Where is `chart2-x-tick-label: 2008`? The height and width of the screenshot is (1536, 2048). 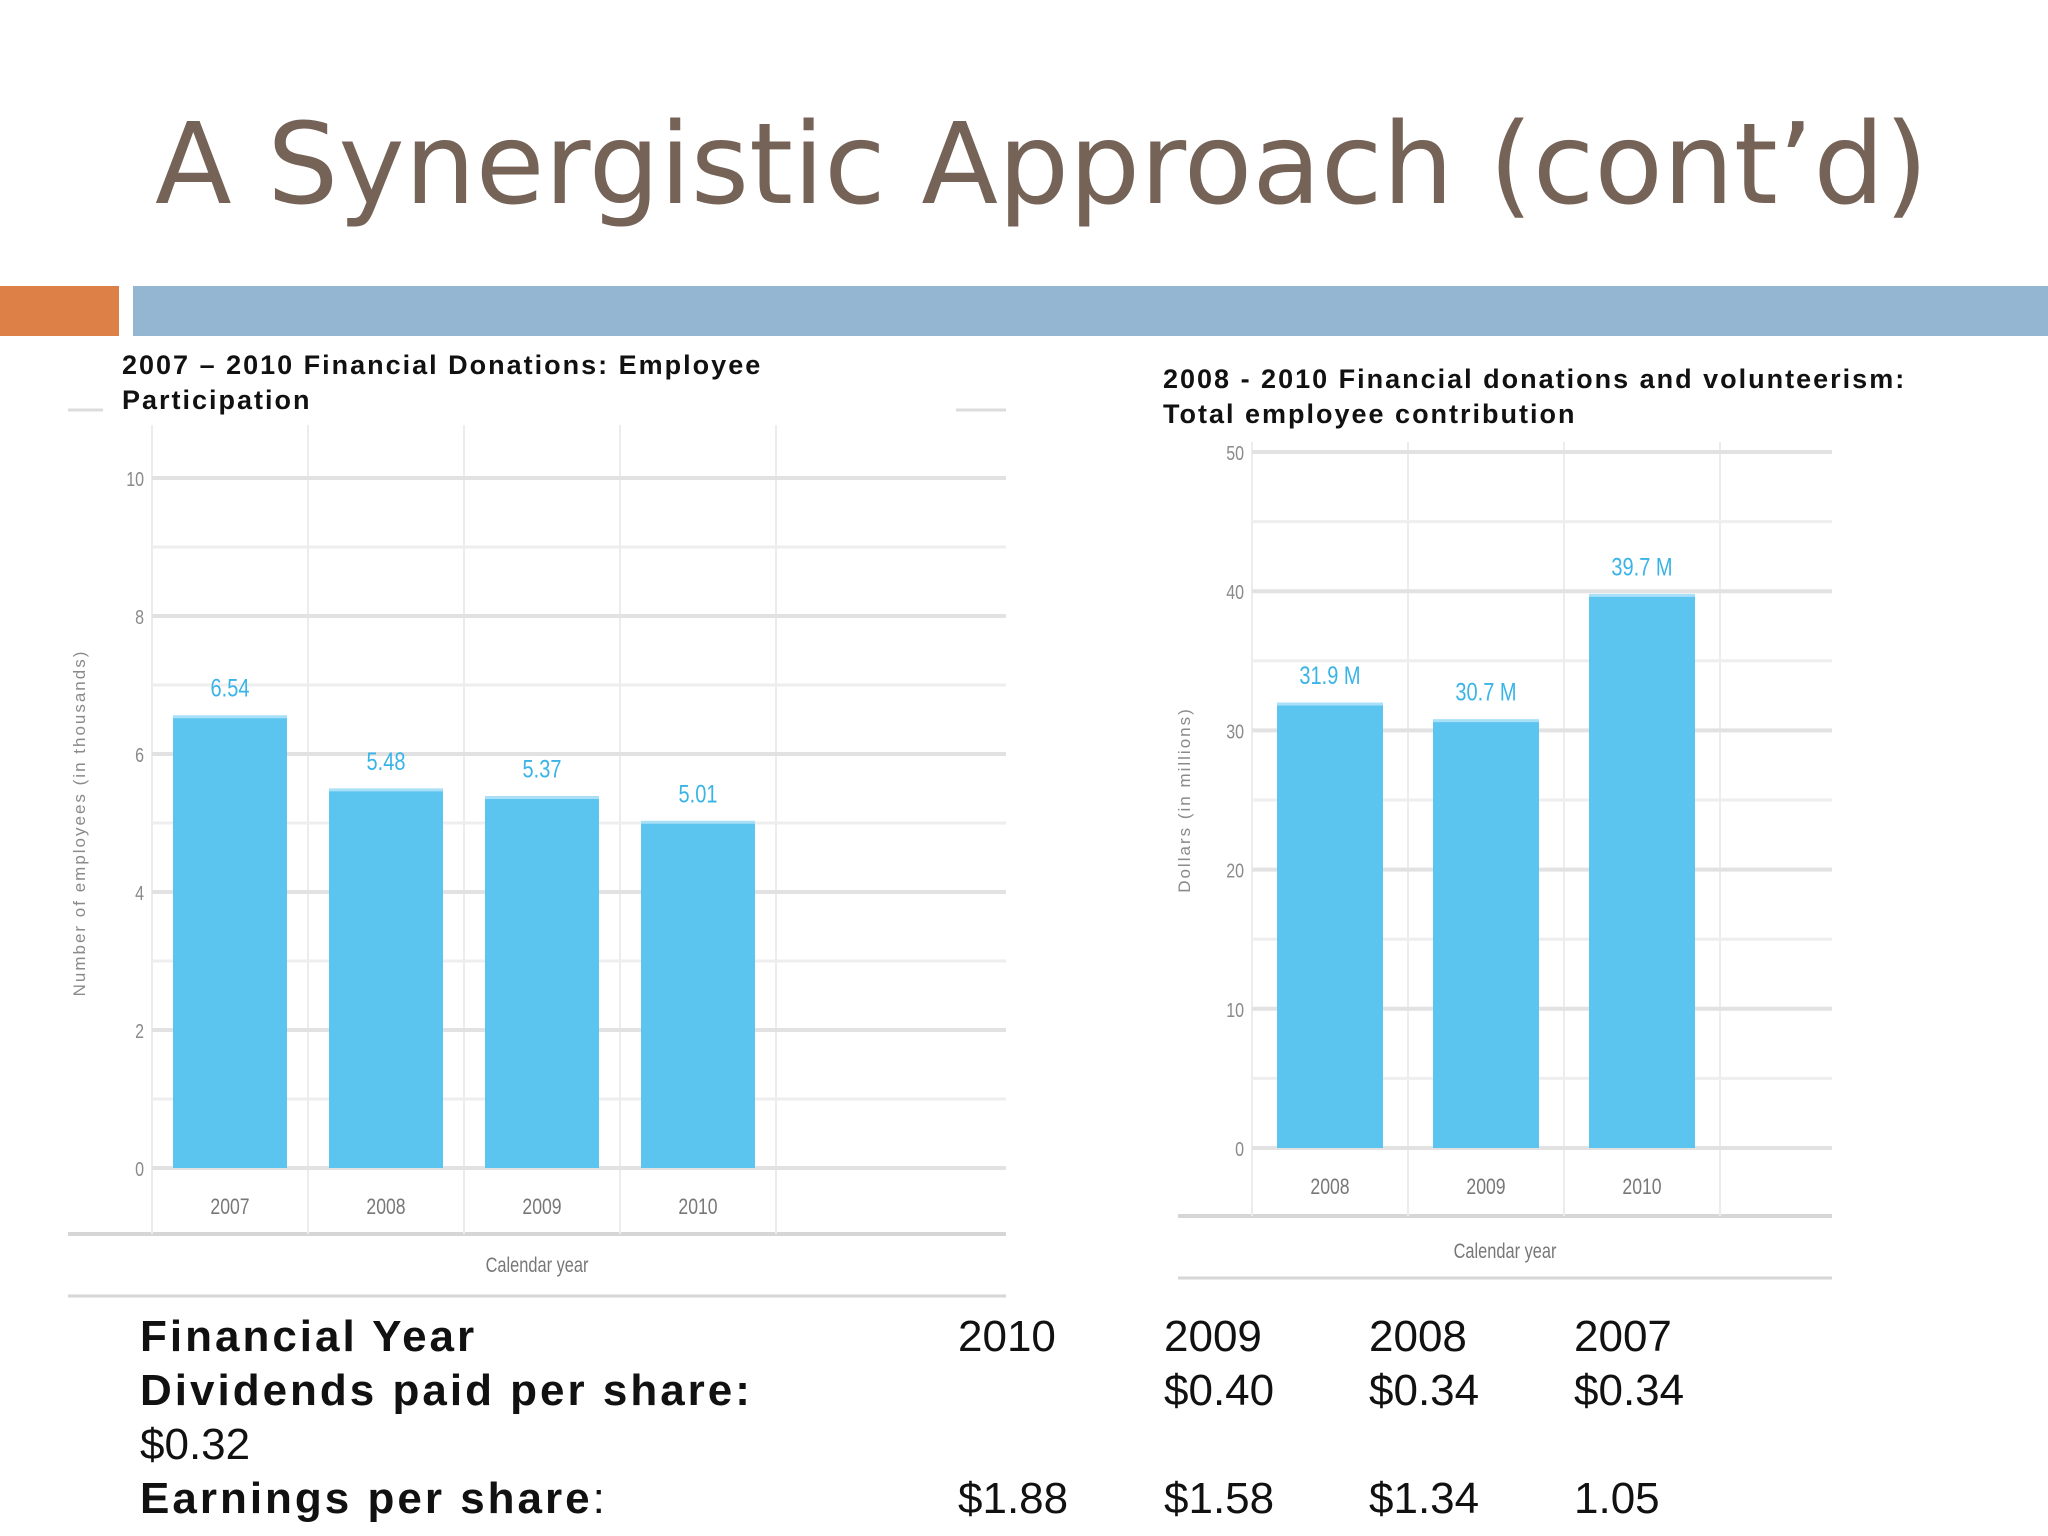 chart2-x-tick-label: 2008 is located at coordinates (1329, 1187).